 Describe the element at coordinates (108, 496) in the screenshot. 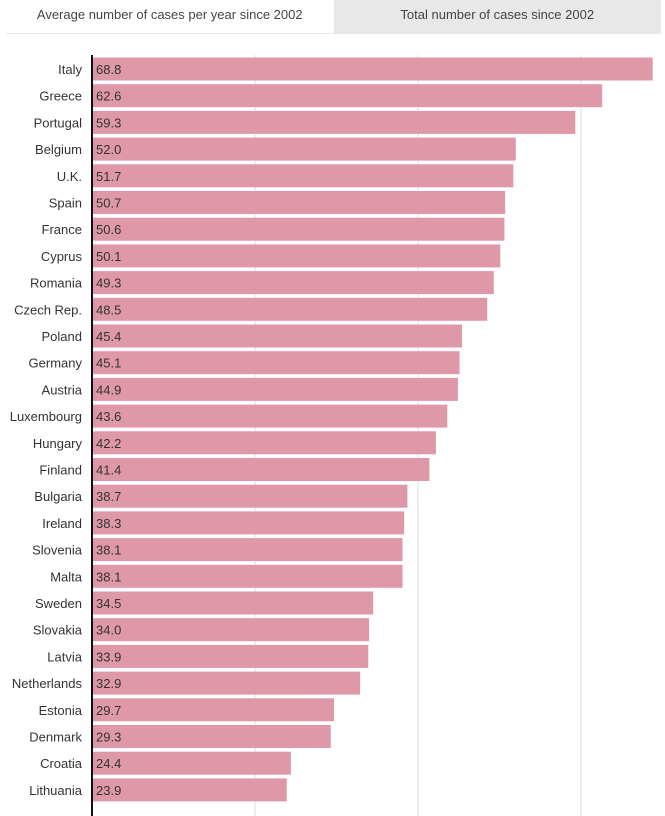

I see `bar-value-label: 38.7` at that location.